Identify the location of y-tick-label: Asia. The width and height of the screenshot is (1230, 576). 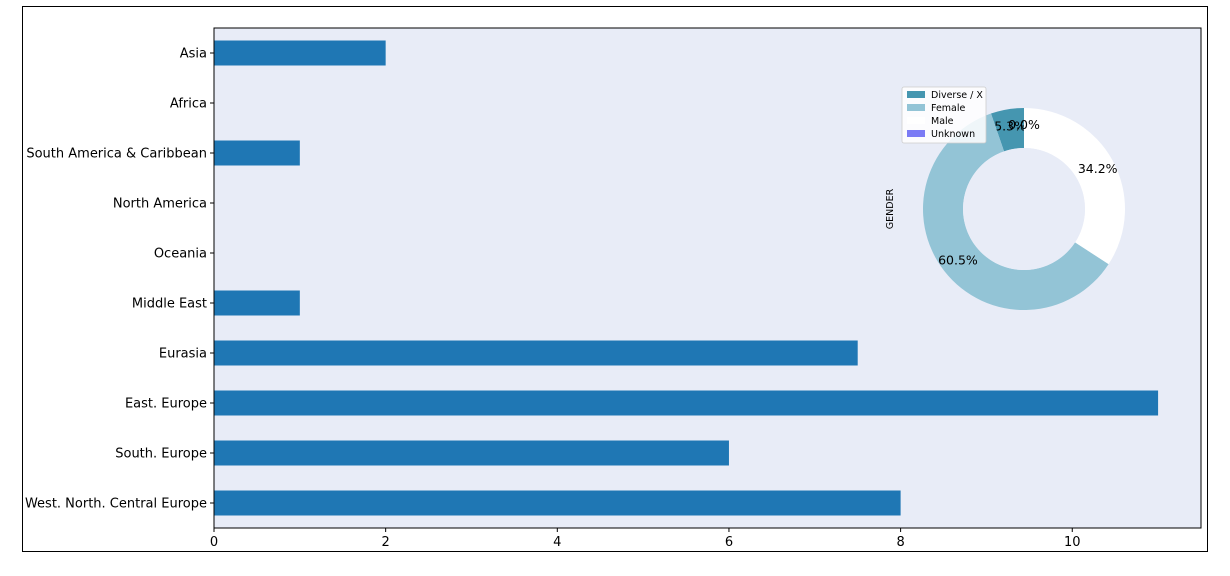
(193, 54).